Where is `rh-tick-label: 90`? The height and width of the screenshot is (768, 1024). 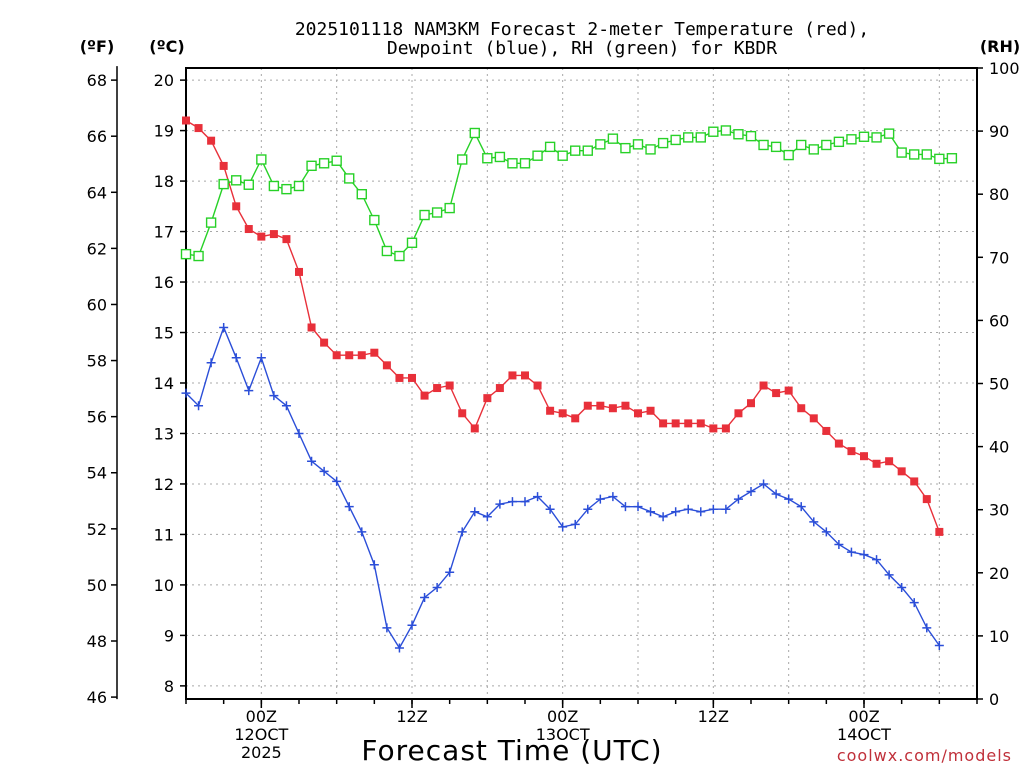 rh-tick-label: 90 is located at coordinates (999, 131).